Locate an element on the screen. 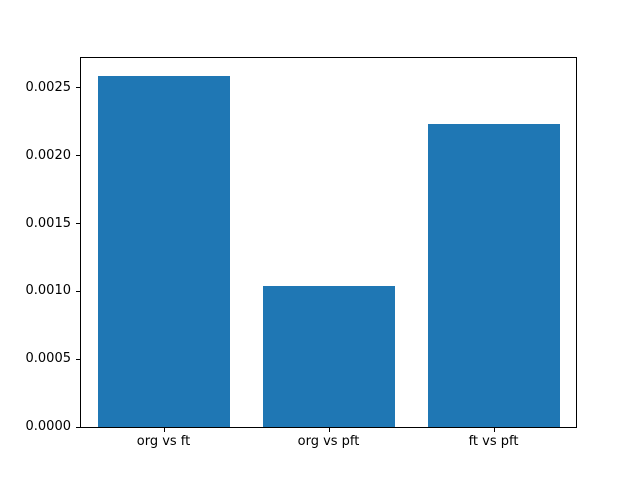 Image resolution: width=640 pixels, height=480 pixels. y-tick-label: 0.0020 is located at coordinates (48, 155).